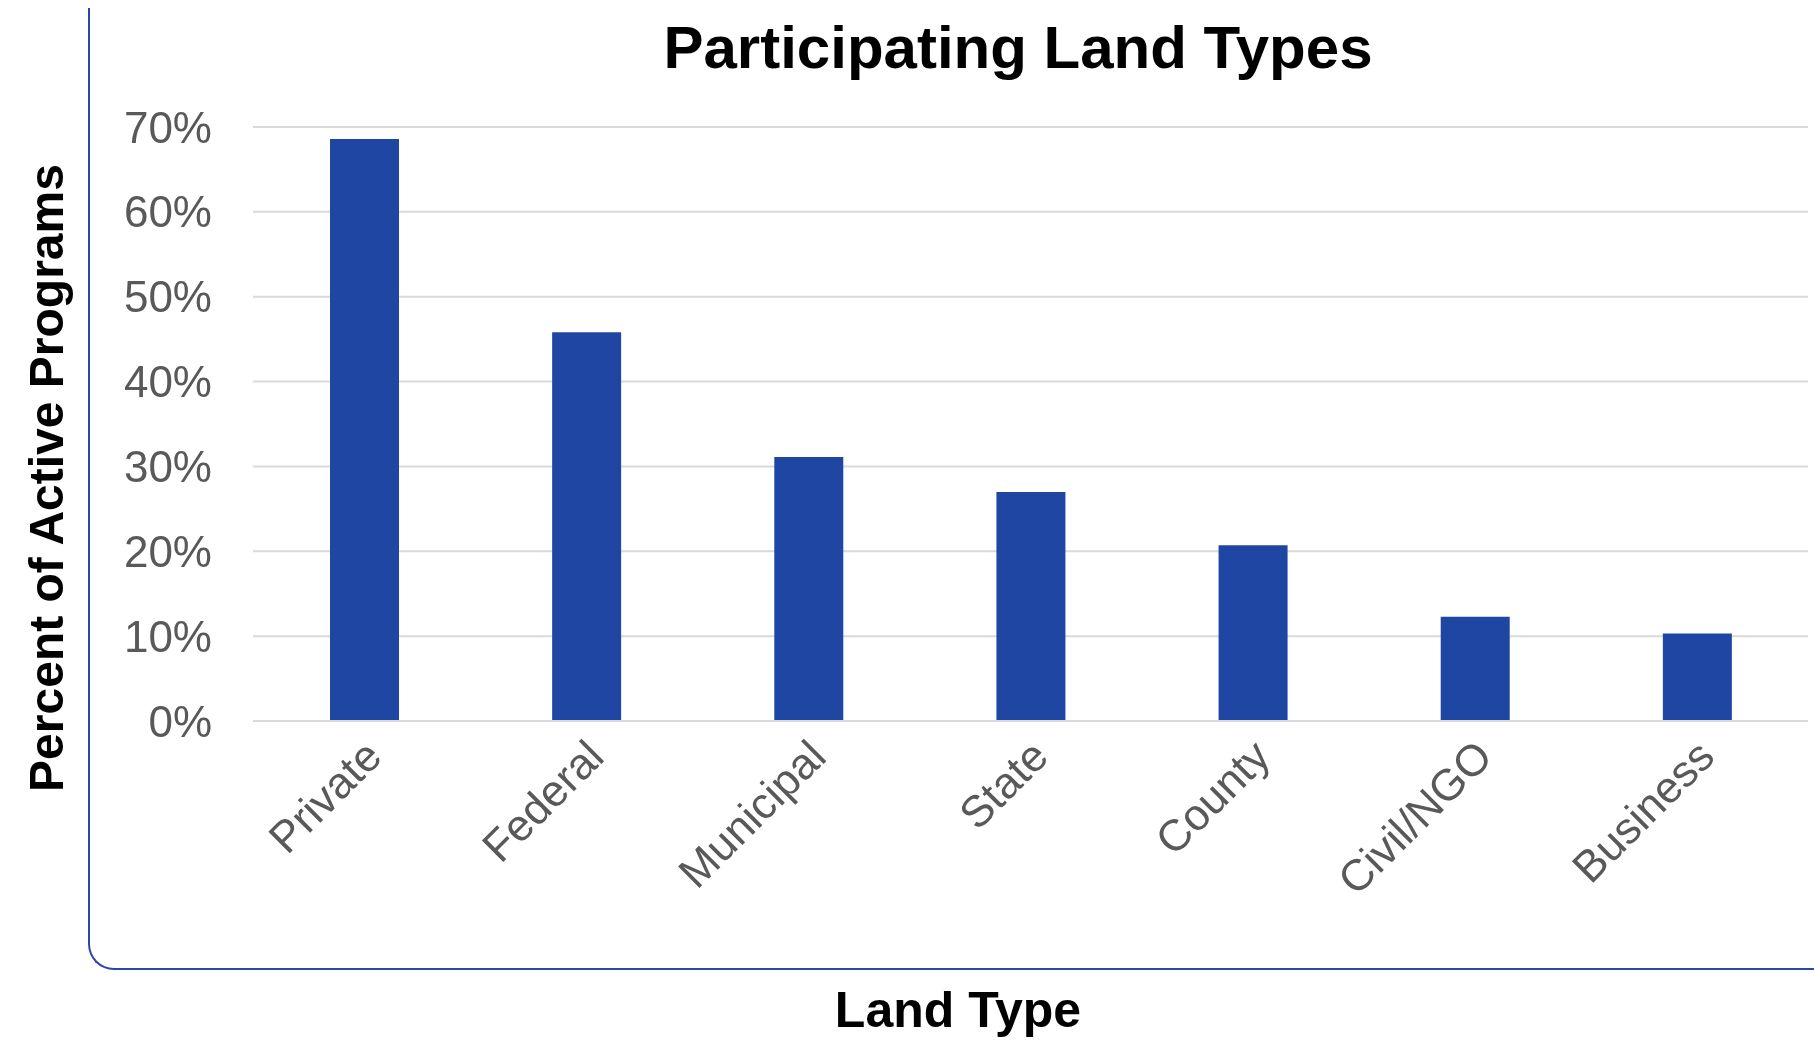 This screenshot has width=1814, height=1044. I want to click on y-axis-title: Percent of Active Programs, so click(46, 478).